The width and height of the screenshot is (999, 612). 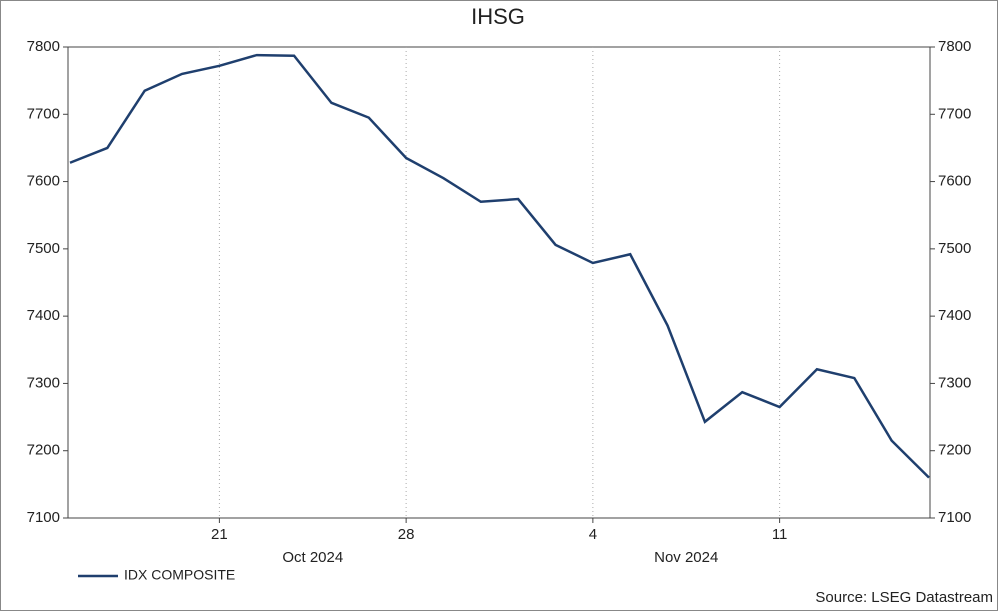 I want to click on month-label: Nov 2024, so click(x=686, y=557).